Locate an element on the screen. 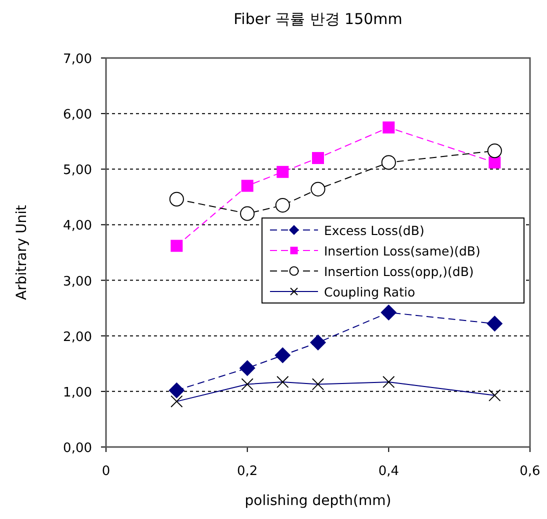 The height and width of the screenshot is (519, 547). chart-title: Fiber 곡률 반경 150mm is located at coordinates (318, 19).